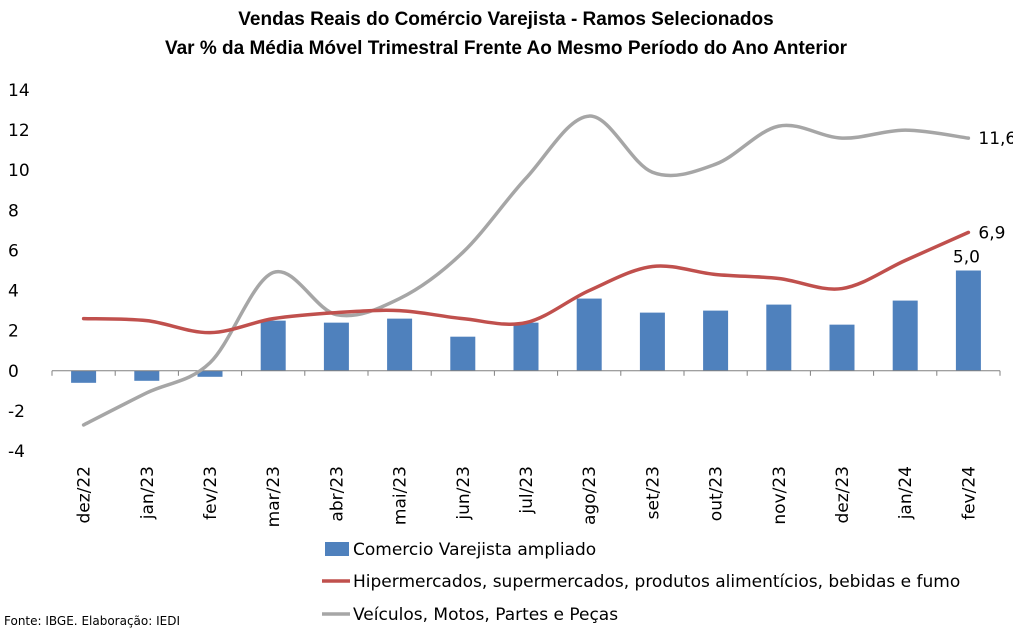 This screenshot has height=632, width=1013. Describe the element at coordinates (843, 495) in the screenshot. I see `x-tick-label: dez/23` at that location.